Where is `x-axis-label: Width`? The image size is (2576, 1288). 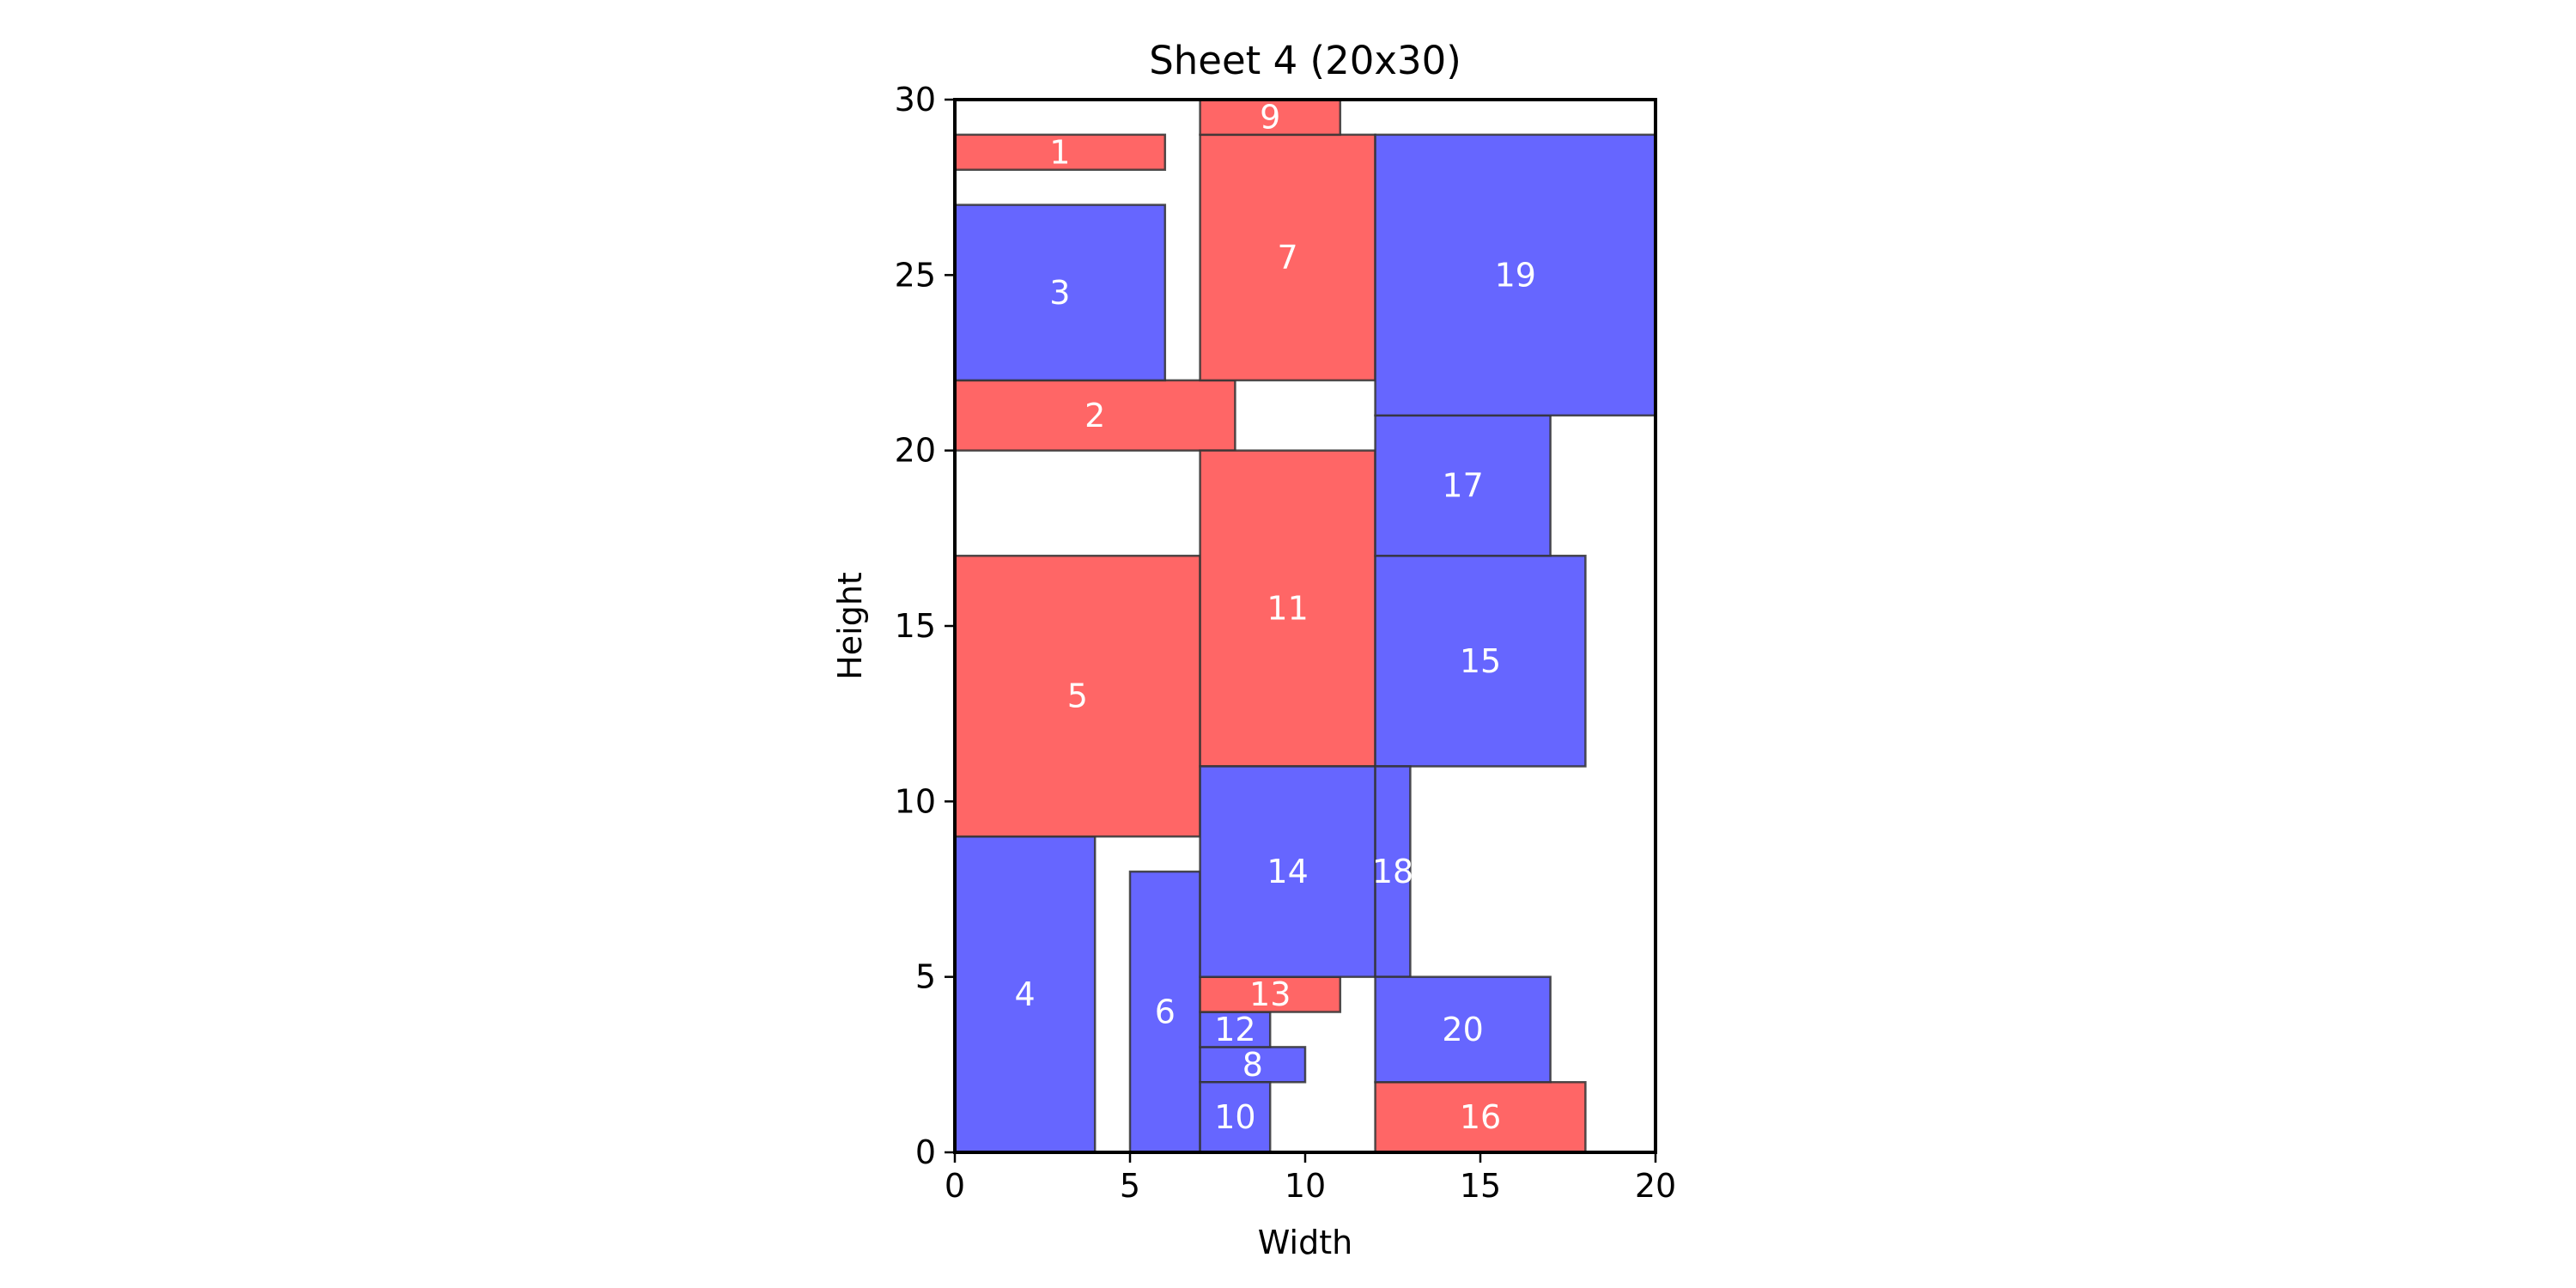
x-axis-label: Width is located at coordinates (1305, 1243).